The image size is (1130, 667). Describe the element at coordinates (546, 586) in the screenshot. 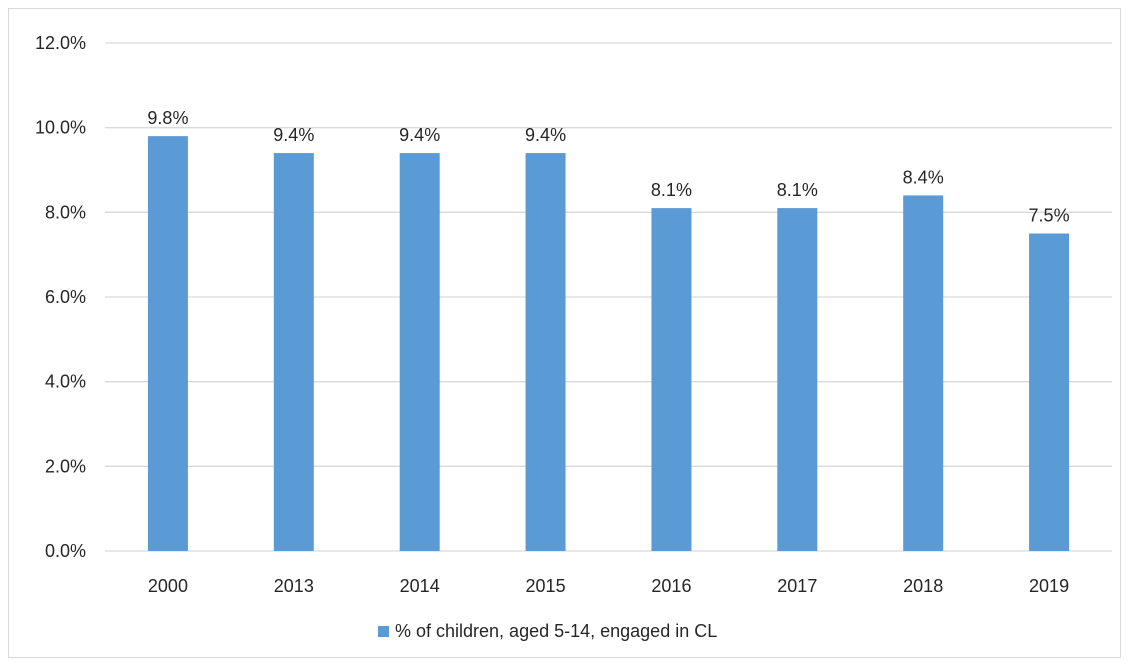

I see `x-tick-label: 2015` at that location.